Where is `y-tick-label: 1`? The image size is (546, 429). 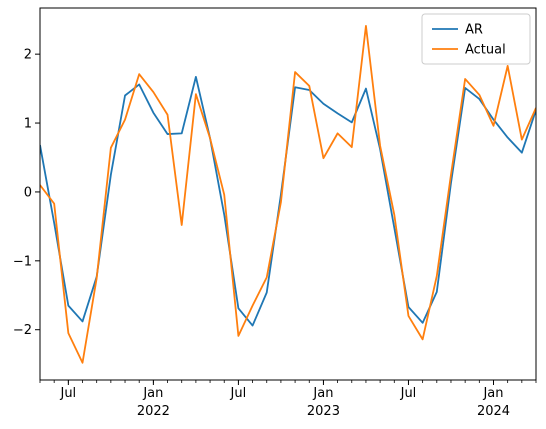
y-tick-label: 1 is located at coordinates (28, 124).